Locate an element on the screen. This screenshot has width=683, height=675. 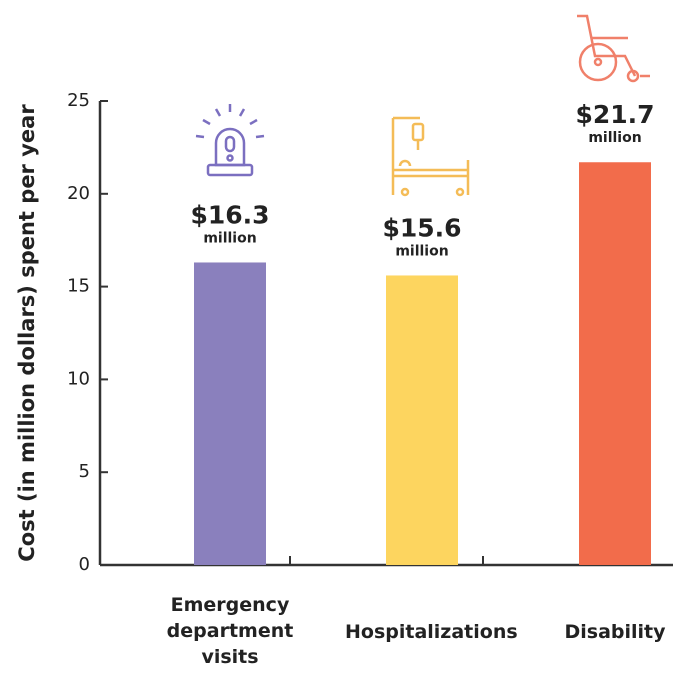
value-label: $15.6 is located at coordinates (421, 227).